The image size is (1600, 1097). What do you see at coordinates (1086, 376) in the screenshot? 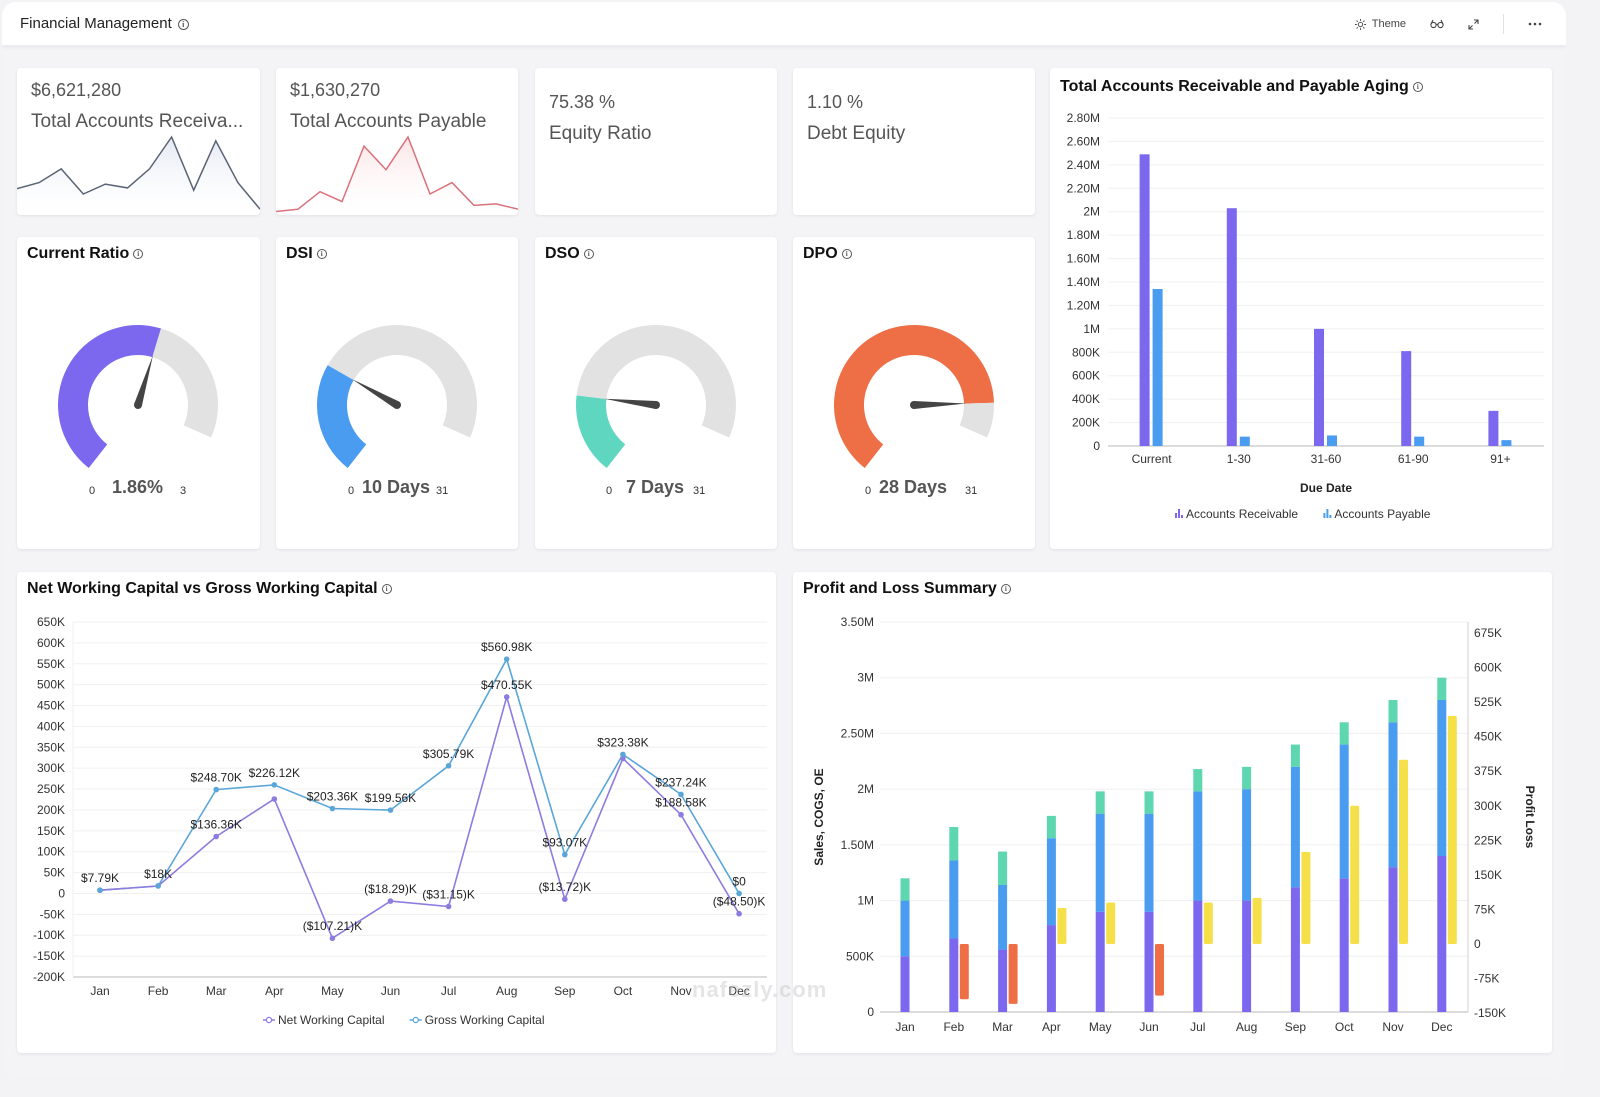
I see `y-tick-label: 600K` at bounding box center [1086, 376].